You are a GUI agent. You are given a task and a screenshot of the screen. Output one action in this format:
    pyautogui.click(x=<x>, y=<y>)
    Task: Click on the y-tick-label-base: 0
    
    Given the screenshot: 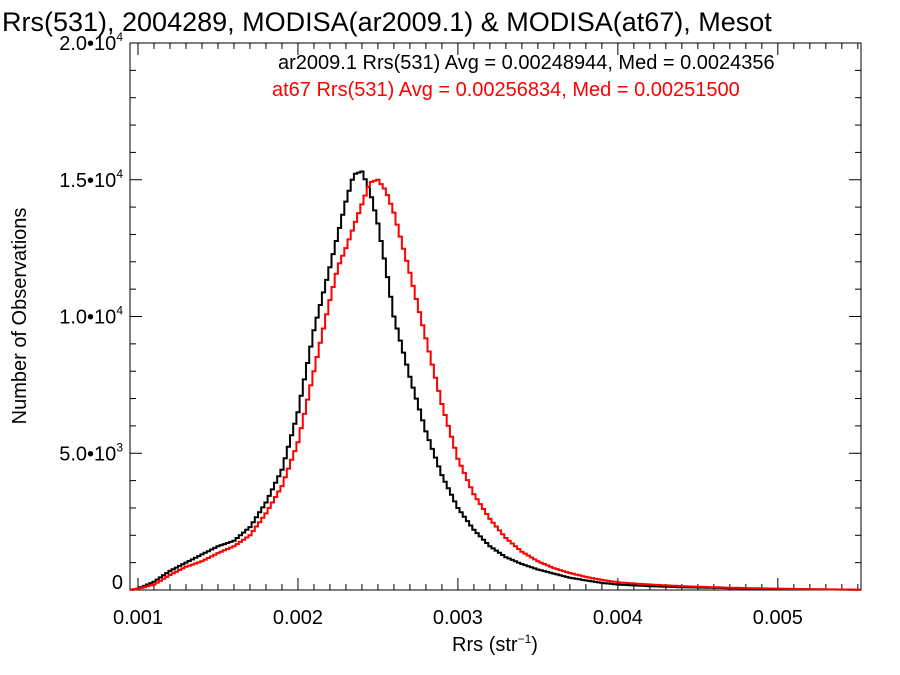 What is the action you would take?
    pyautogui.click(x=117, y=583)
    